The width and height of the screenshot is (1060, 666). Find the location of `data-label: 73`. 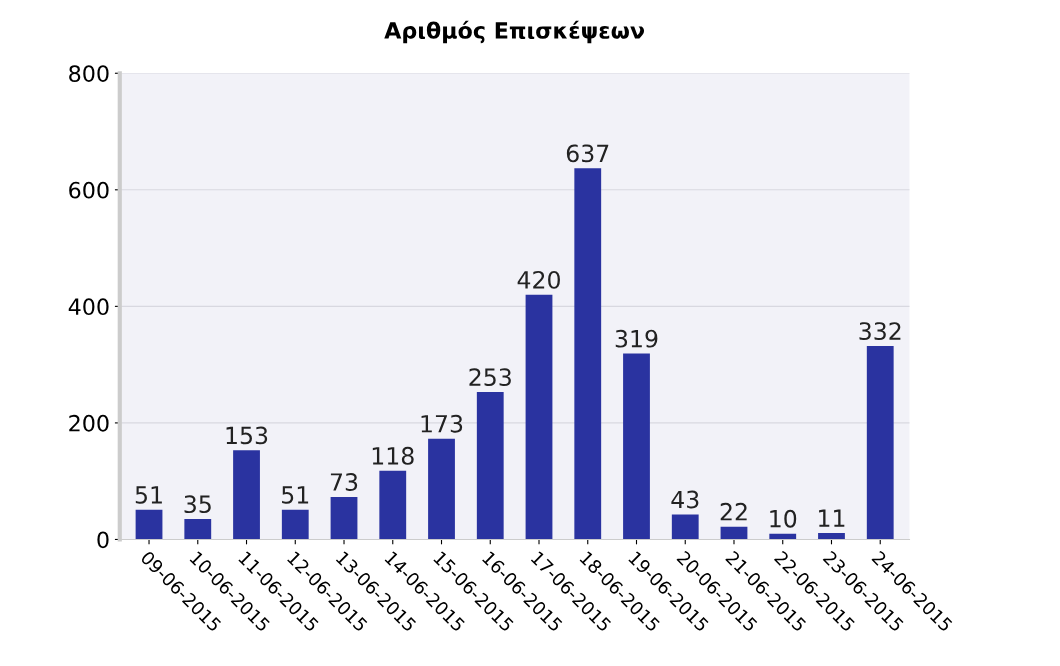

data-label: 73 is located at coordinates (344, 482).